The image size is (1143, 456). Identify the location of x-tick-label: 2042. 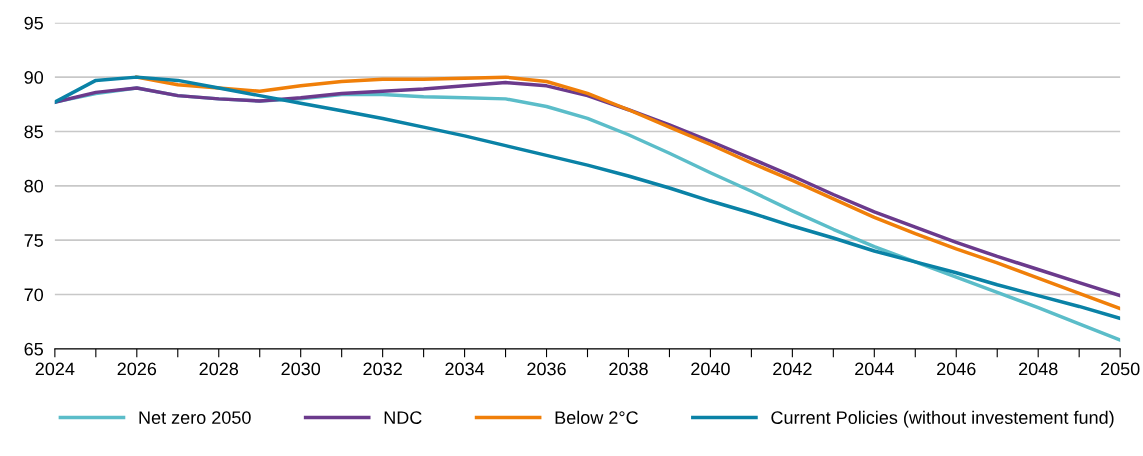
(792, 369).